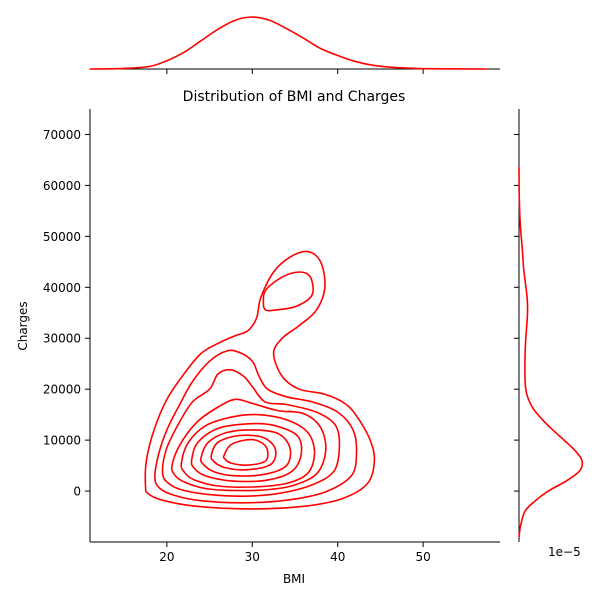 The image size is (600, 604). Describe the element at coordinates (62, 390) in the screenshot. I see `y-tick-label: 20000` at that location.